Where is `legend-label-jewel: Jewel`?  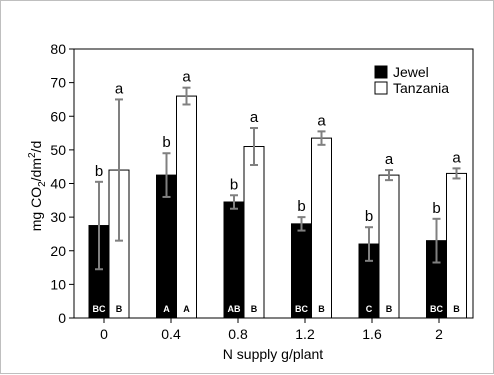
legend-label-jewel: Jewel is located at coordinates (411, 72).